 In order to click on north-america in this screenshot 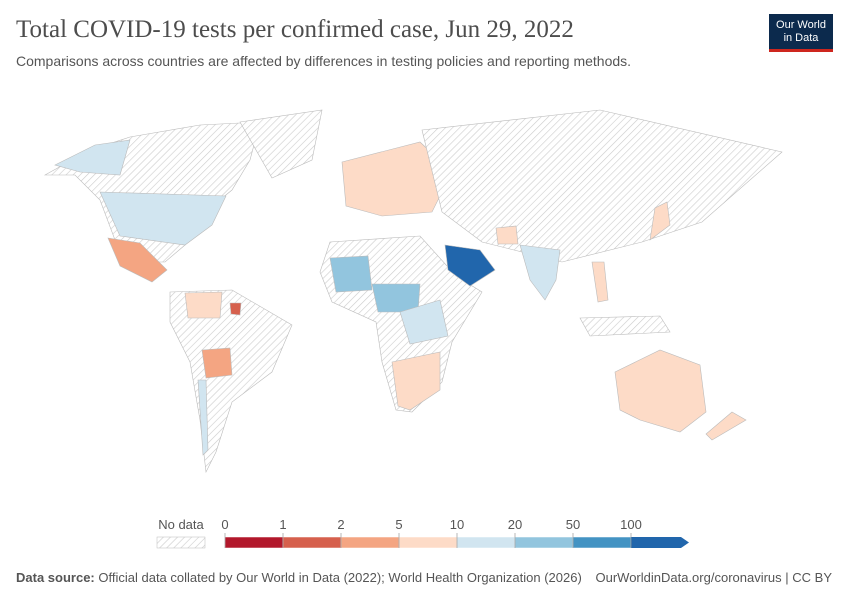, I will do `click(152, 192)`.